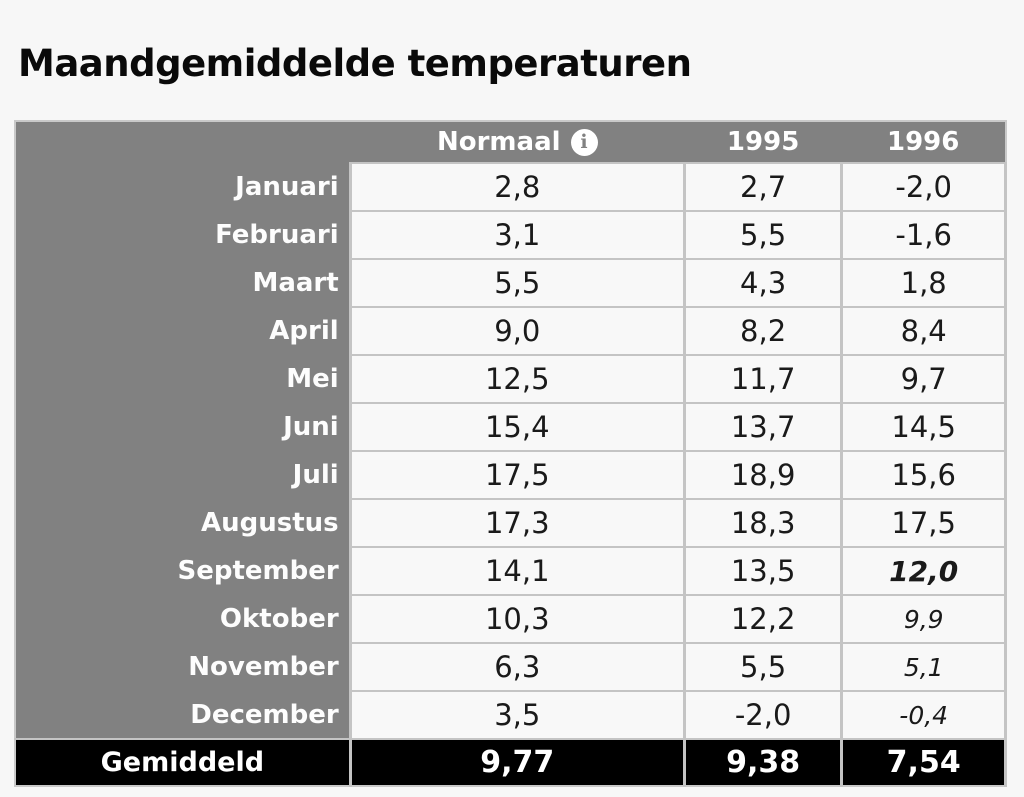 Image resolution: width=1024 pixels, height=797 pixels. Describe the element at coordinates (763, 475) in the screenshot. I see `value-1995: 18,9` at that location.